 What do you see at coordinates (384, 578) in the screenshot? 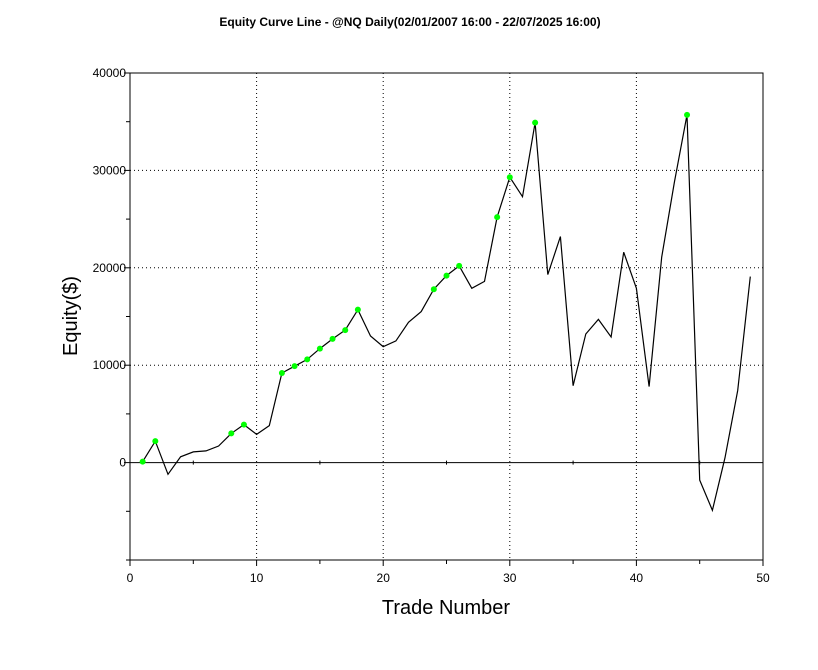
I see `x-tick-label: 20` at bounding box center [384, 578].